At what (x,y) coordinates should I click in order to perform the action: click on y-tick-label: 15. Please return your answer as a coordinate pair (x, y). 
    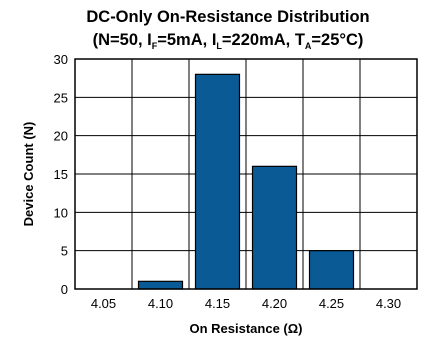
    Looking at the image, I should click on (61, 174).